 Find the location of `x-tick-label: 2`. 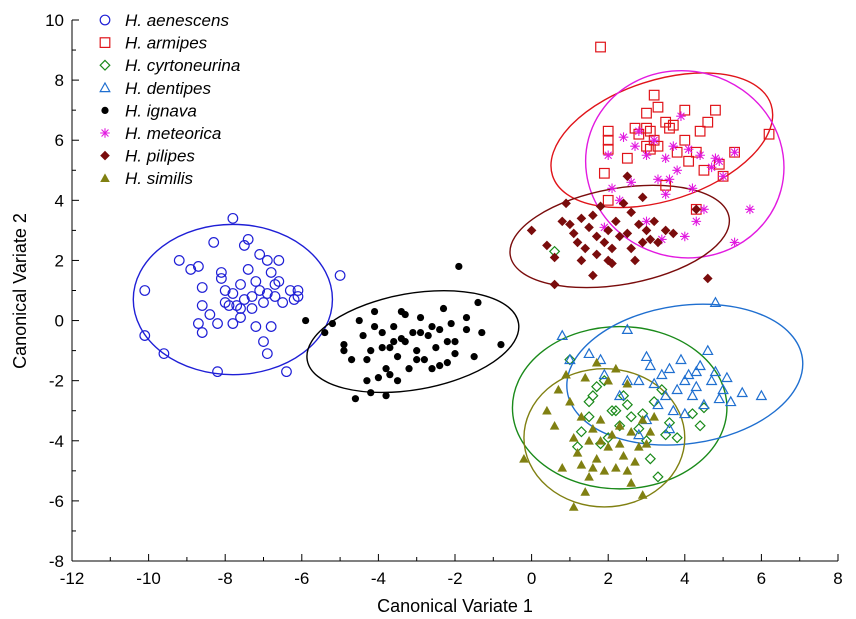

x-tick-label: 2 is located at coordinates (607, 578).